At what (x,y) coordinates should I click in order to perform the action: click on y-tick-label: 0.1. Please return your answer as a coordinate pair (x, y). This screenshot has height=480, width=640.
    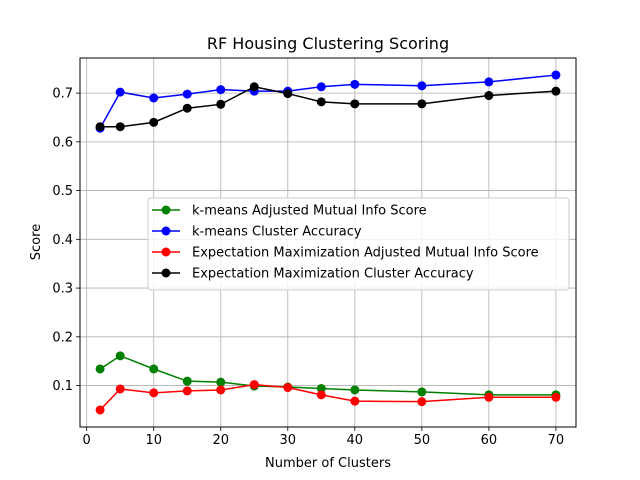
    Looking at the image, I should click on (62, 386).